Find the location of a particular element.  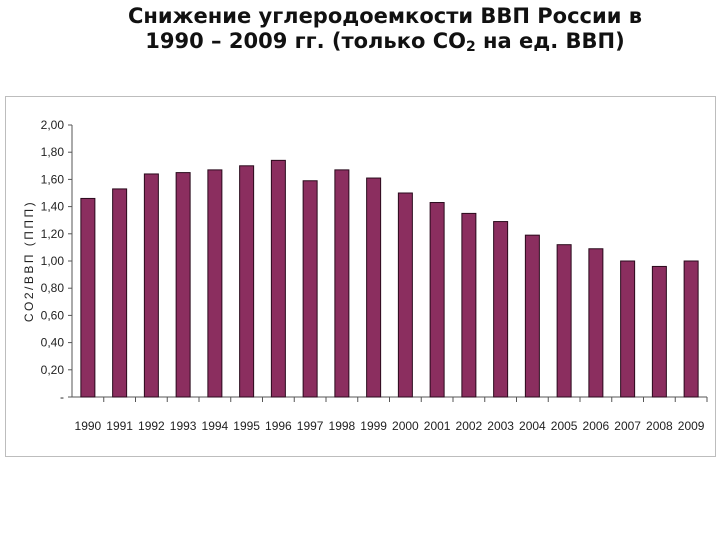

x-tick-label: 1996 is located at coordinates (278, 426).